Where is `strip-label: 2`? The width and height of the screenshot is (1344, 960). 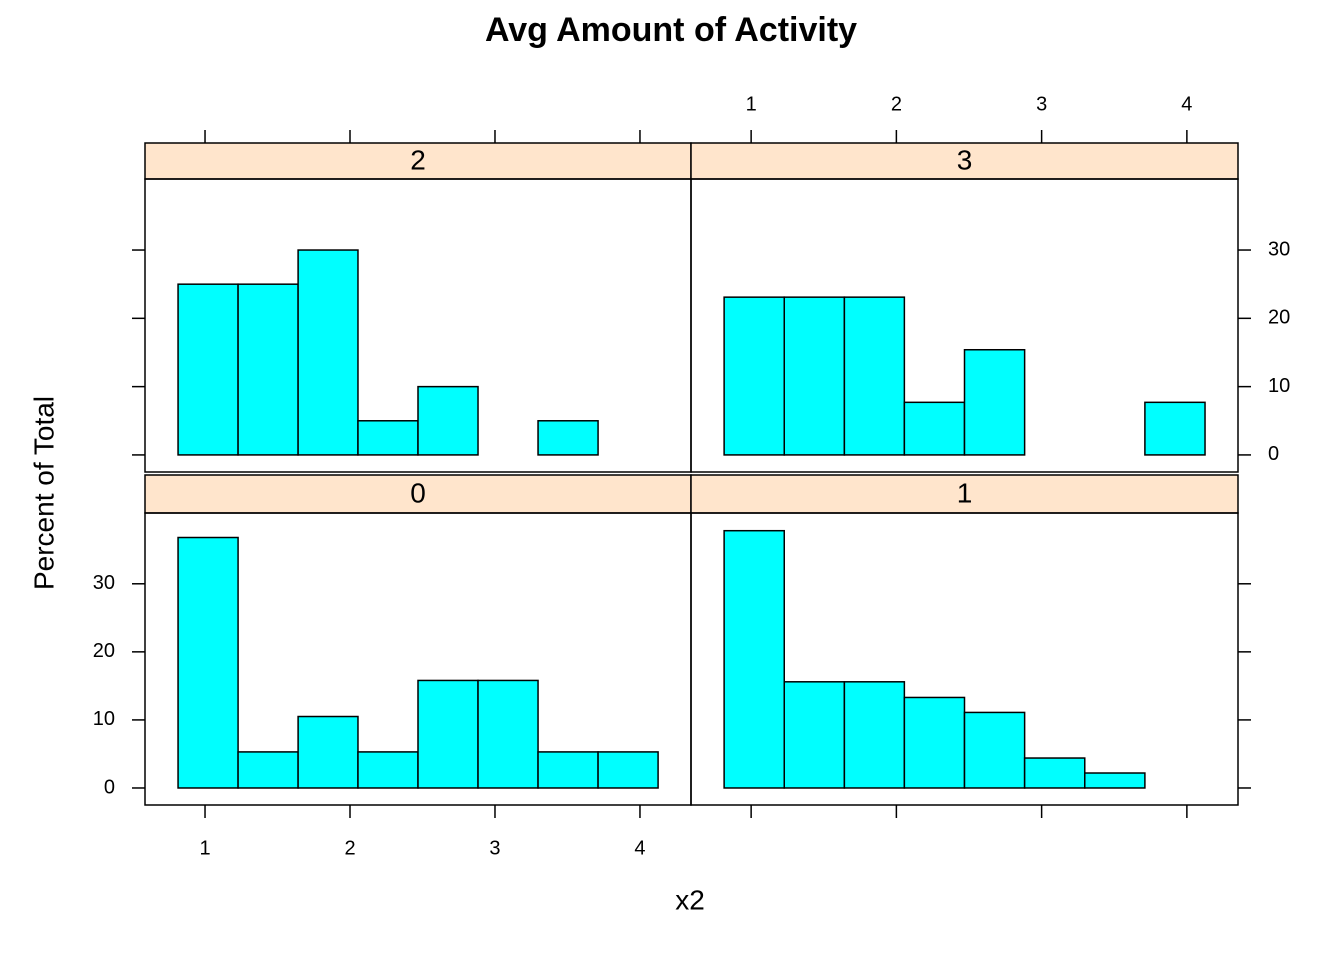 strip-label: 2 is located at coordinates (418, 159).